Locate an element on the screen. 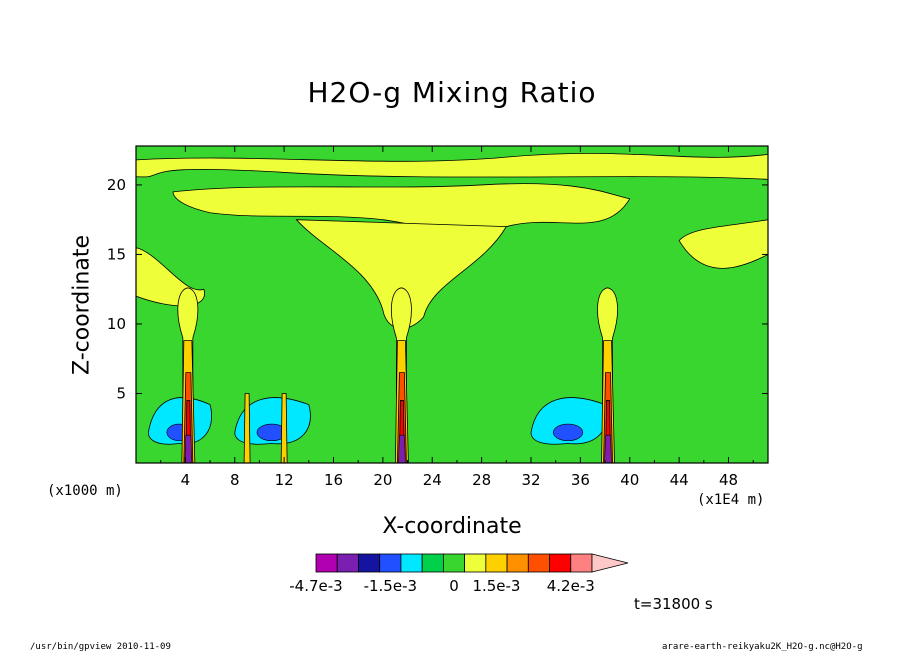  x-tick-label-28: 28 is located at coordinates (481, 480).